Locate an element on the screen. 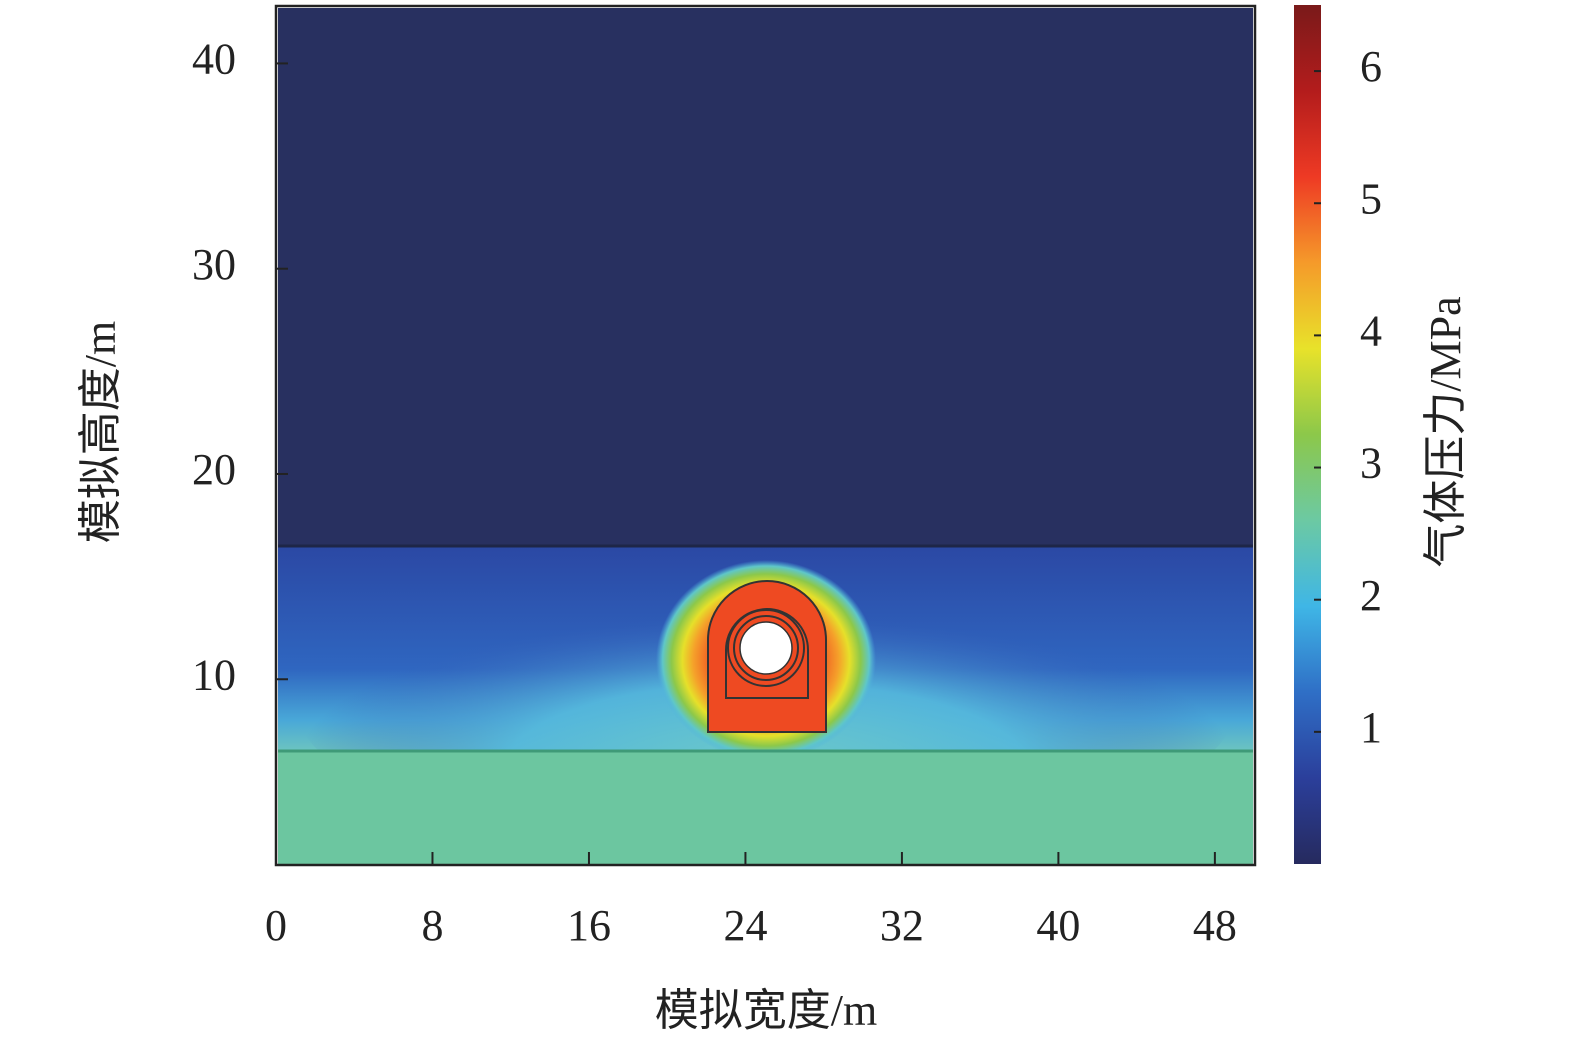 The height and width of the screenshot is (1061, 1575). colorbar-tick-label: 1 is located at coordinates (1371, 727).